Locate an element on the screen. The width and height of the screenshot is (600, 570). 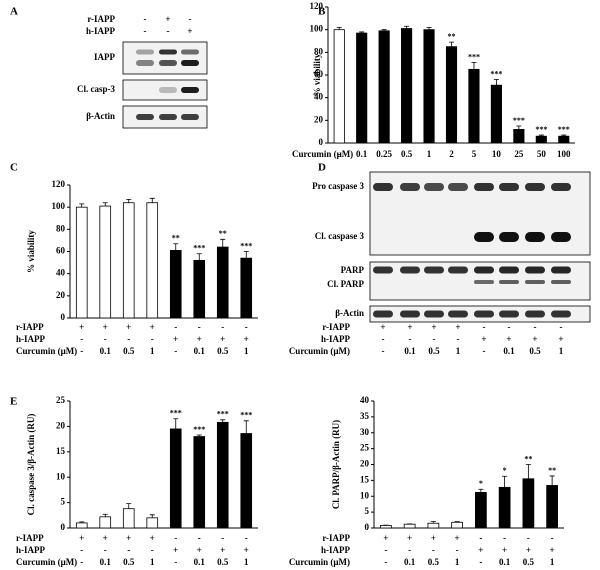
y-tick-label: 100 is located at coordinates (59, 206).